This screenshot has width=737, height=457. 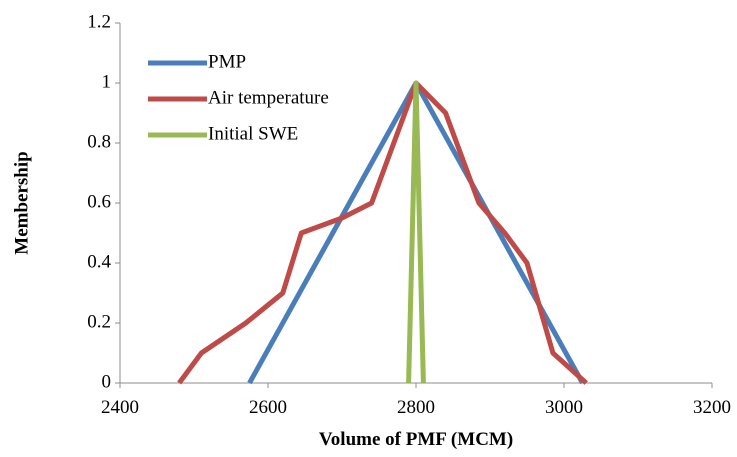 I want to click on x-tick-label: 2800, so click(x=416, y=407).